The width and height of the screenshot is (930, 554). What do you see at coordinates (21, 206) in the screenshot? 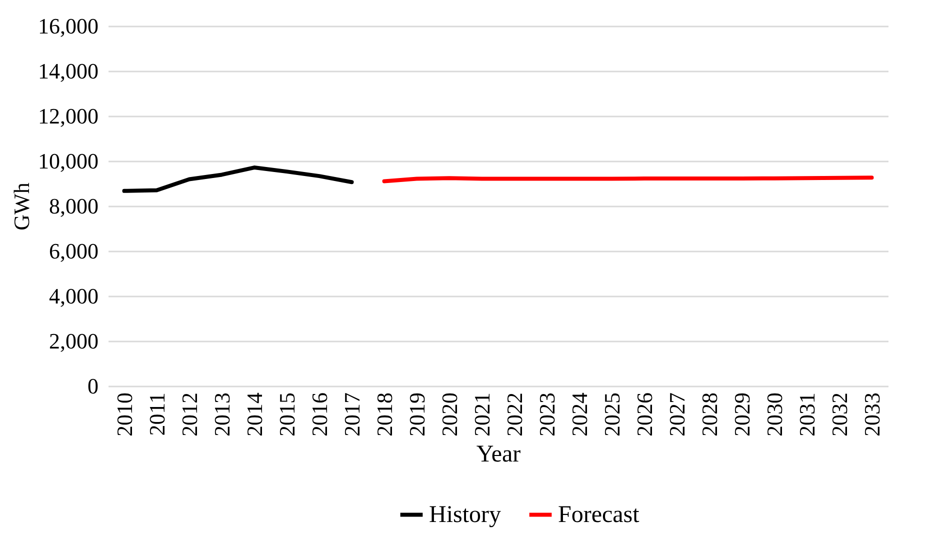
I see `y-axis-title: GWh` at bounding box center [21, 206].